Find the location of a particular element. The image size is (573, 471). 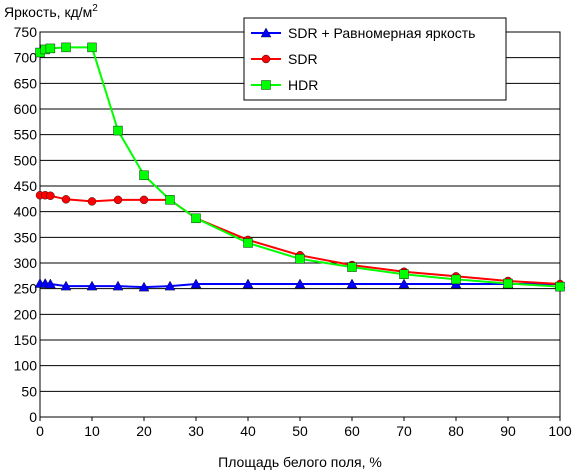

x-tick-label: 30 is located at coordinates (196, 431).